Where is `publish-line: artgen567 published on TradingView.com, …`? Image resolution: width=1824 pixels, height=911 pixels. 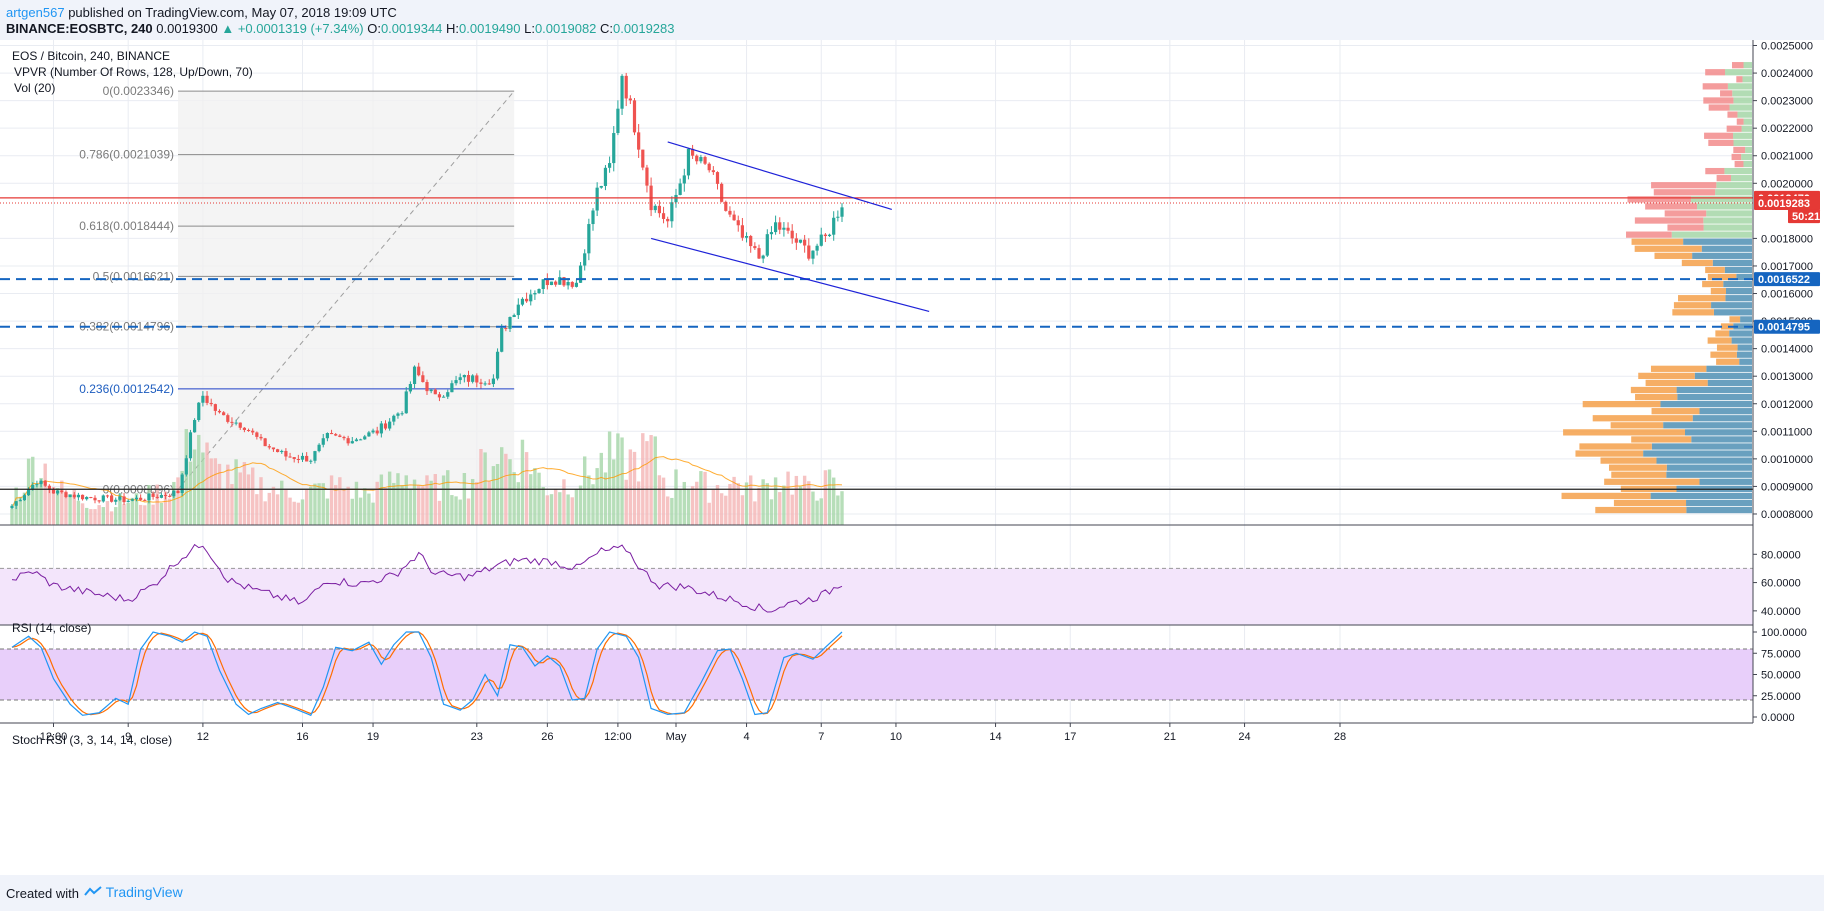
publish-line: artgen567 published on TradingView.com, … is located at coordinates (201, 12).